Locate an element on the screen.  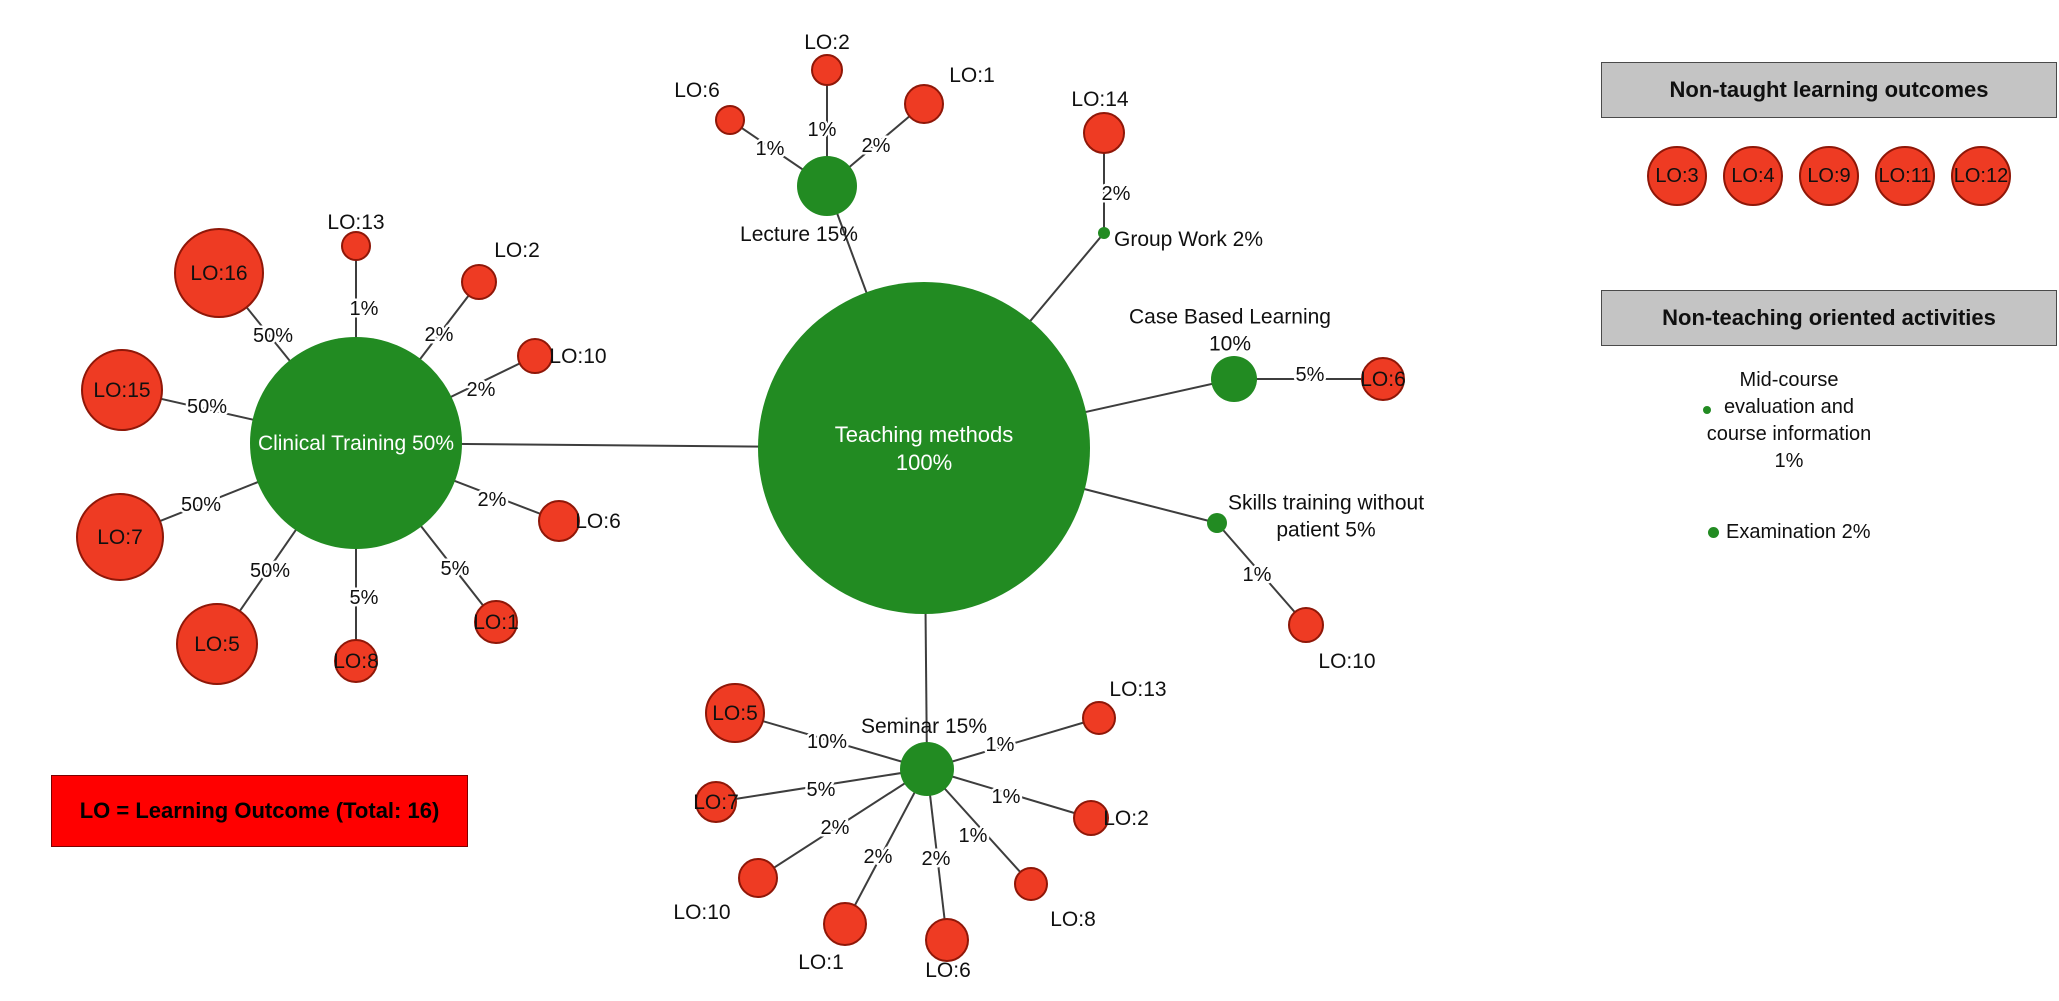
node-ct-lo13 is located at coordinates (356, 246).